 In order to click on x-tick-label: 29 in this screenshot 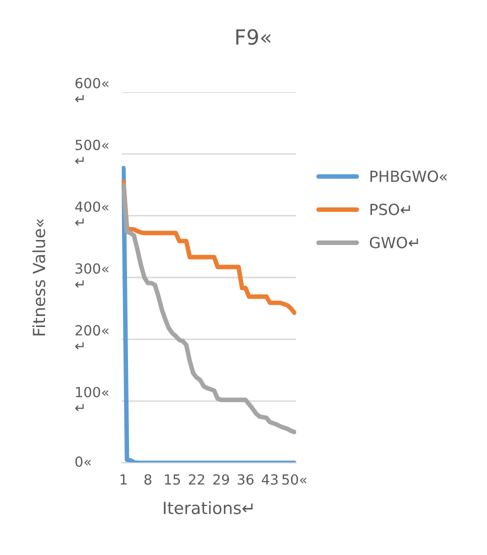, I will do `click(221, 479)`.